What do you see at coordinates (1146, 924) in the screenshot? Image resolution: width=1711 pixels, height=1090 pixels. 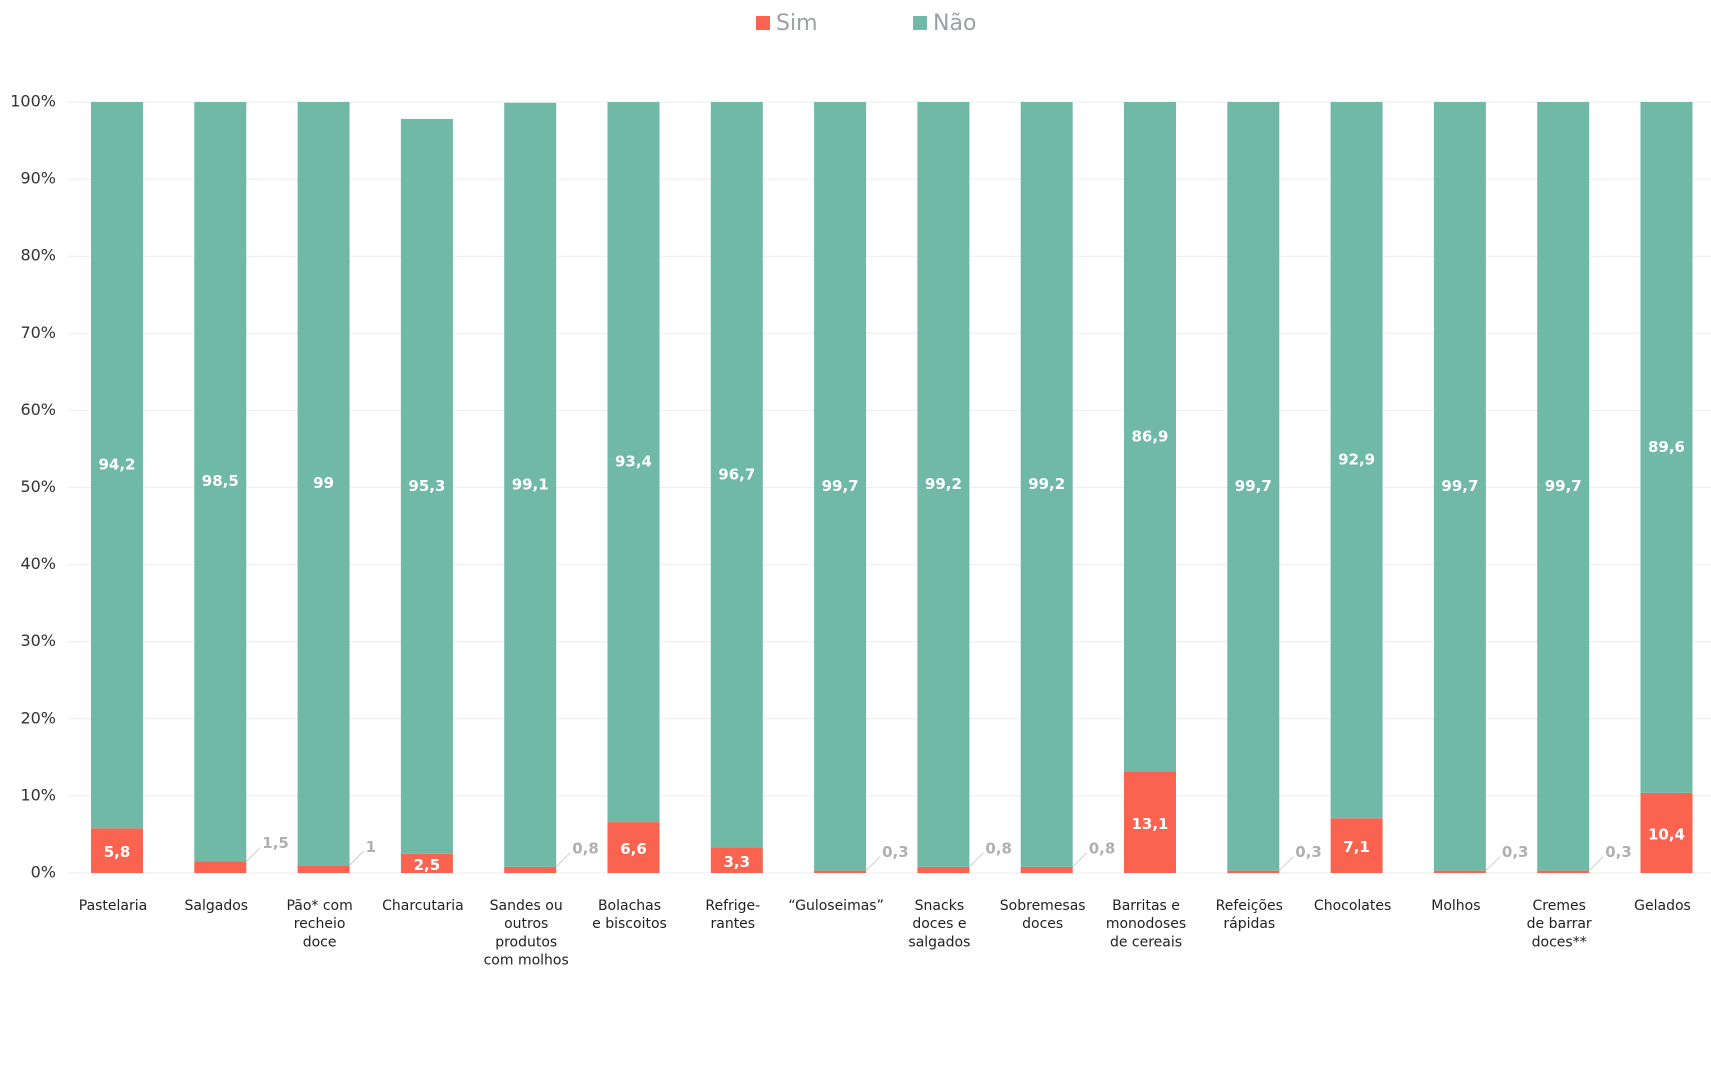 I see `x-tick-label: Barritas e monodoses de cereais` at bounding box center [1146, 924].